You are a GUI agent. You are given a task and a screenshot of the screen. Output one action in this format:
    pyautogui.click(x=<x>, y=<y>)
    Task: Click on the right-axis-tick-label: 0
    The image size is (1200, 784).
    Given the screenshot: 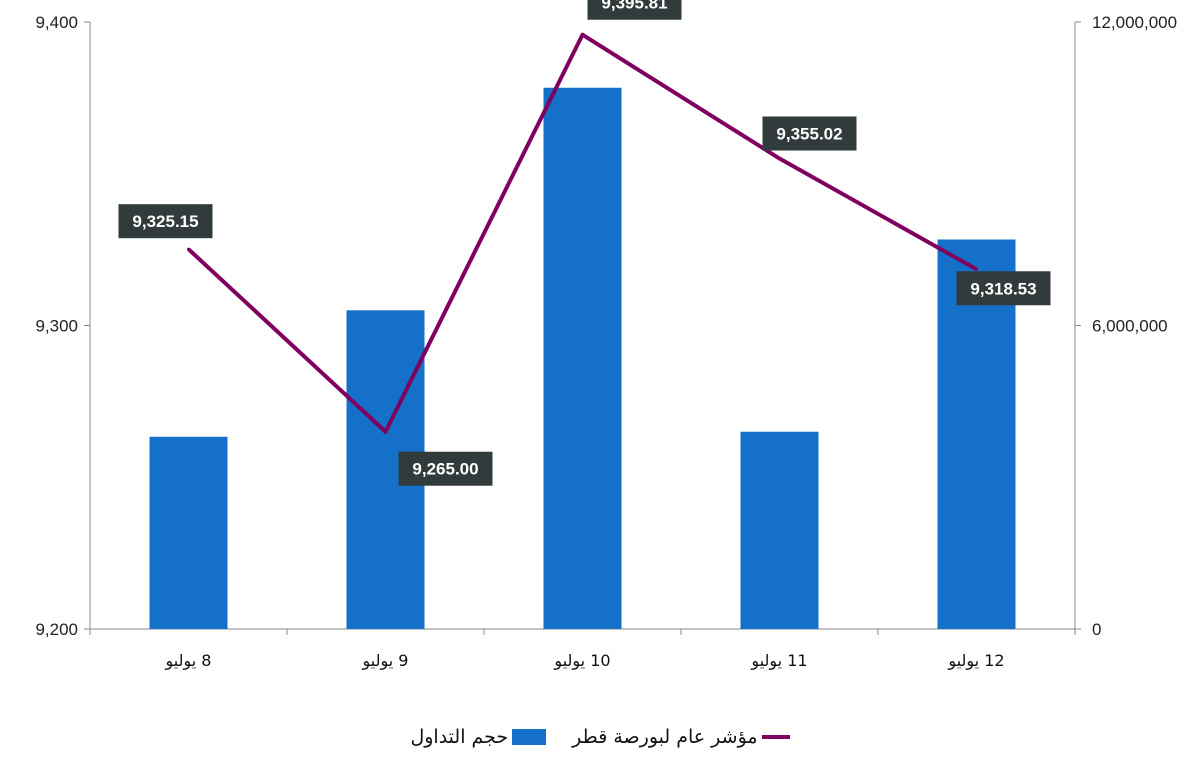 What is the action you would take?
    pyautogui.click(x=1096, y=629)
    